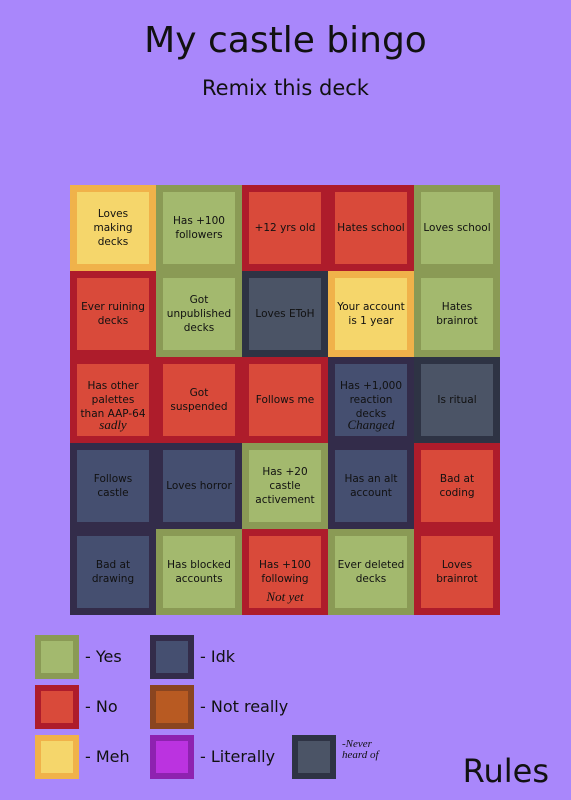 The height and width of the screenshot is (800, 571). I want to click on cell-text: Has +1,000 reaction decks, so click(371, 400).